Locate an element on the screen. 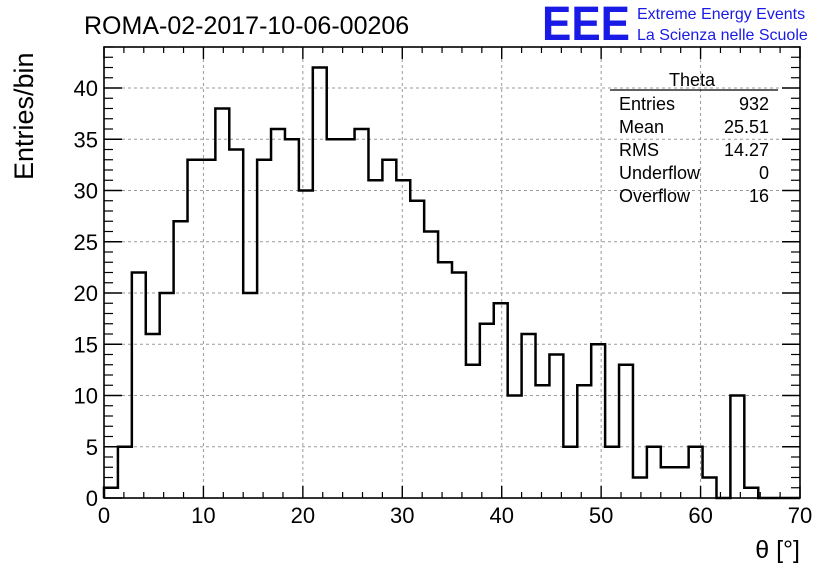 The height and width of the screenshot is (572, 836). stats-value: 932 is located at coordinates (754, 104).